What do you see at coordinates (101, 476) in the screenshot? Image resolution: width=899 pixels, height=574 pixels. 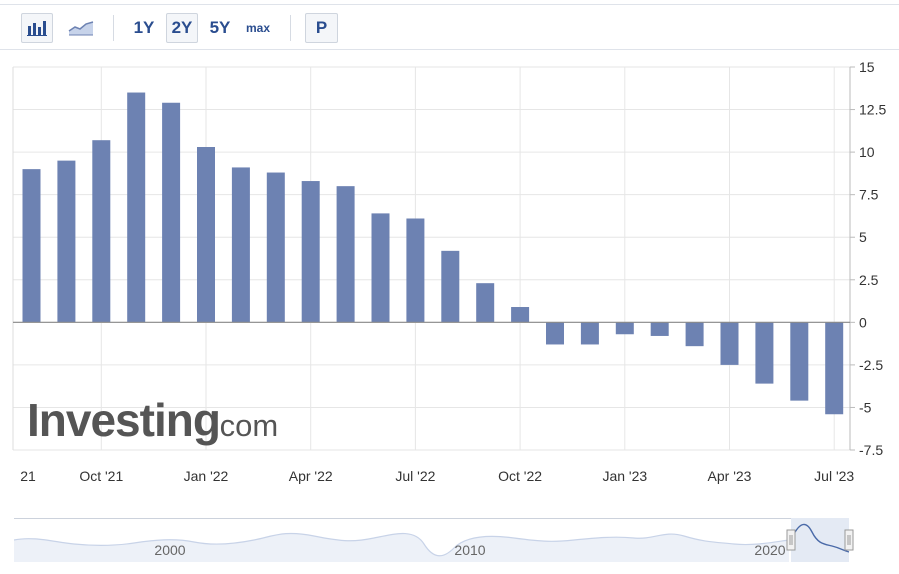 I see `x-tick-label: Oct '21` at bounding box center [101, 476].